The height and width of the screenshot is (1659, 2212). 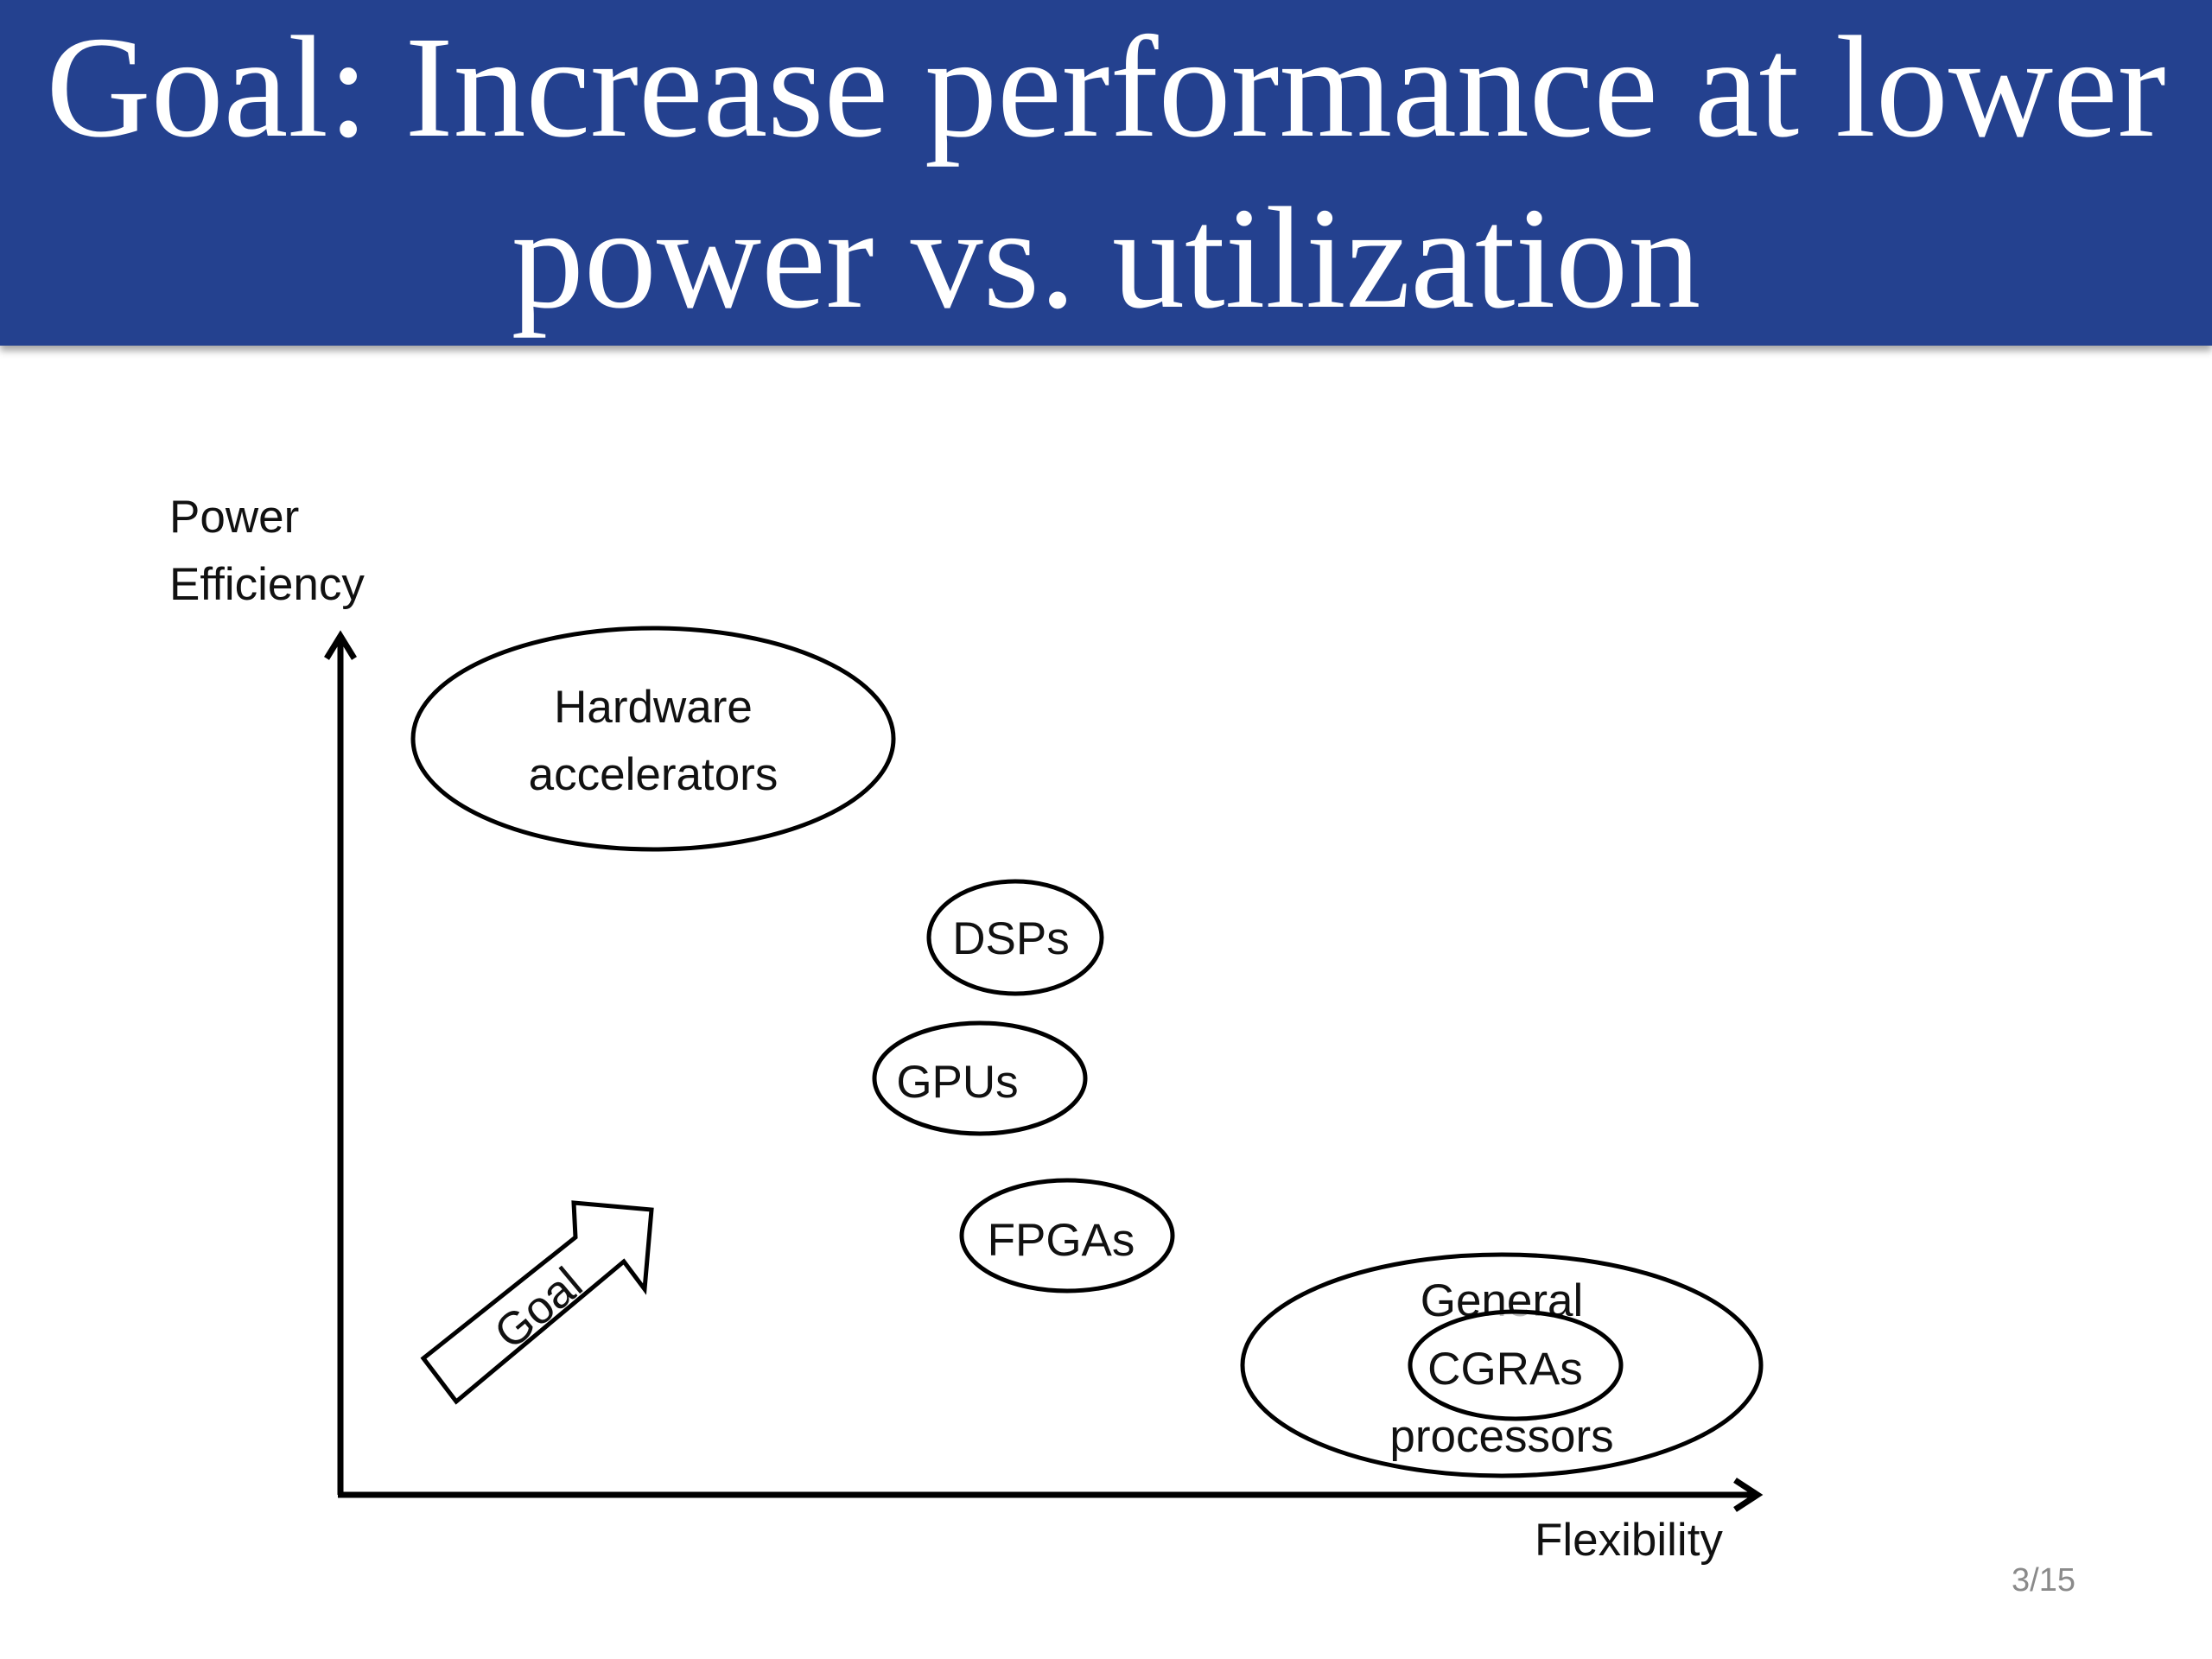 What do you see at coordinates (1748, 1495) in the screenshot?
I see `x-axis-arrowhead` at bounding box center [1748, 1495].